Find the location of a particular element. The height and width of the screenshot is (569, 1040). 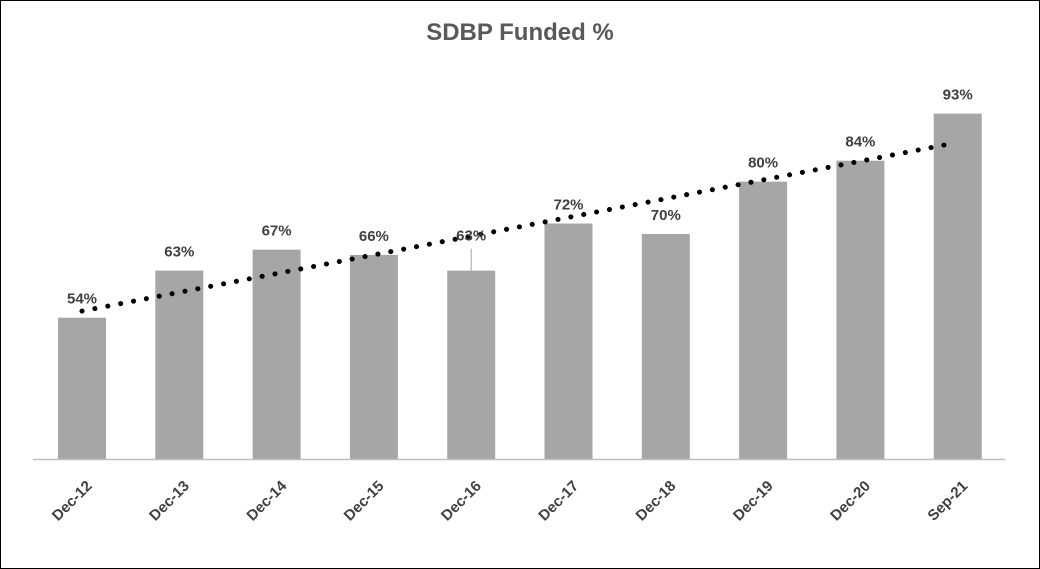

data-label-sep-21: 93% is located at coordinates (958, 95).